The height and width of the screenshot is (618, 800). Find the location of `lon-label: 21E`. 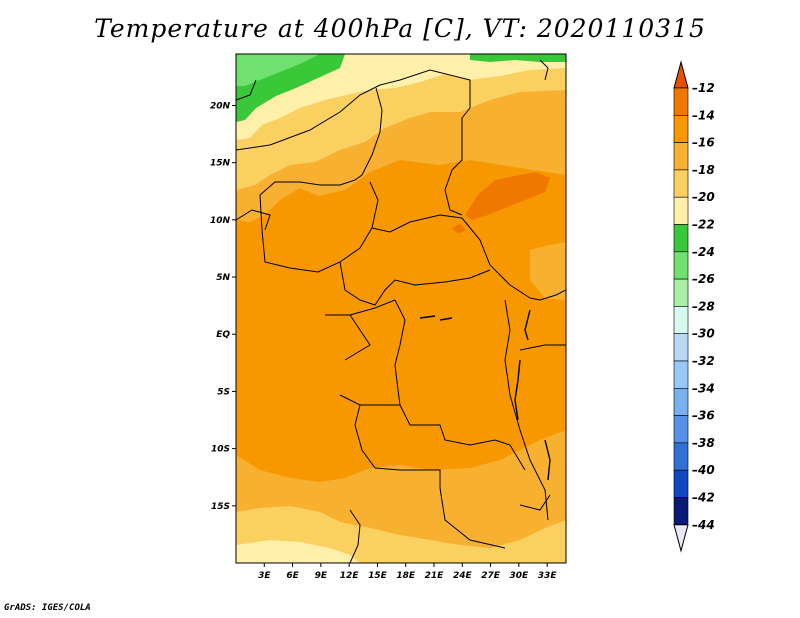

lon-label: 21E is located at coordinates (435, 576).